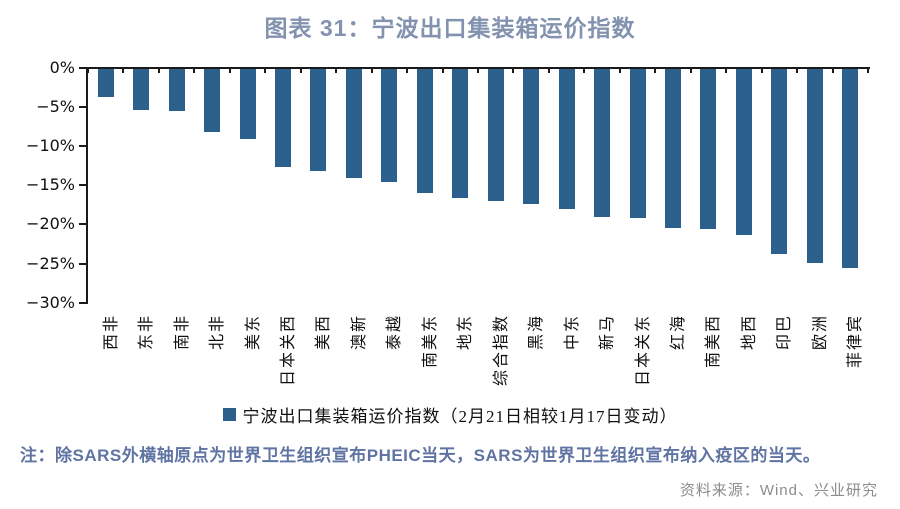 The image size is (900, 509). Describe the element at coordinates (466, 332) in the screenshot. I see `x-category-label: 地东` at that location.